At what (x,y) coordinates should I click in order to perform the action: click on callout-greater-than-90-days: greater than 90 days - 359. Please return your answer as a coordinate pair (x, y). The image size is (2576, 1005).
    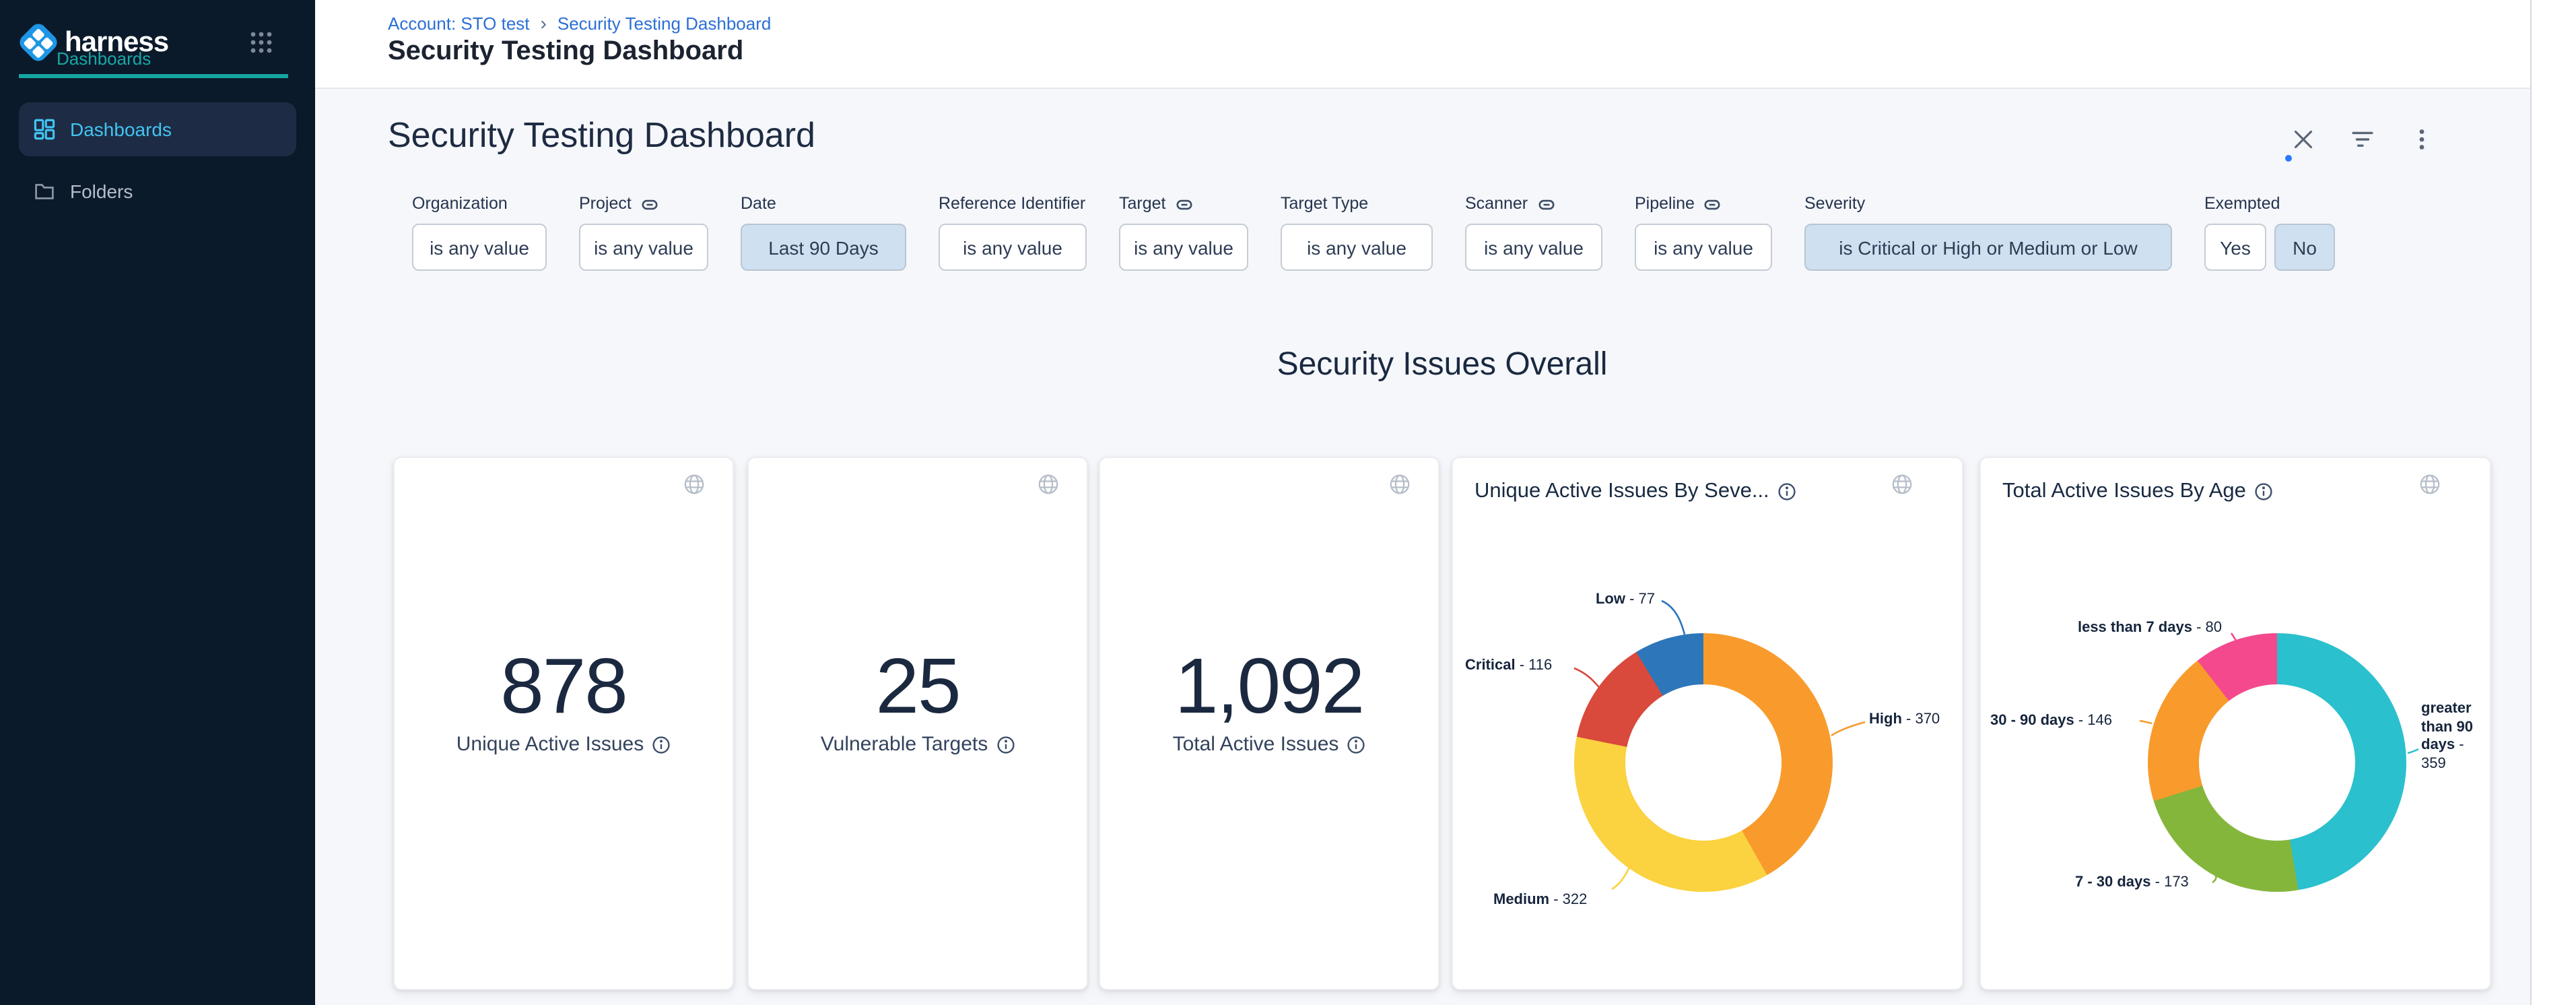
    Looking at the image, I should click on (2447, 736).